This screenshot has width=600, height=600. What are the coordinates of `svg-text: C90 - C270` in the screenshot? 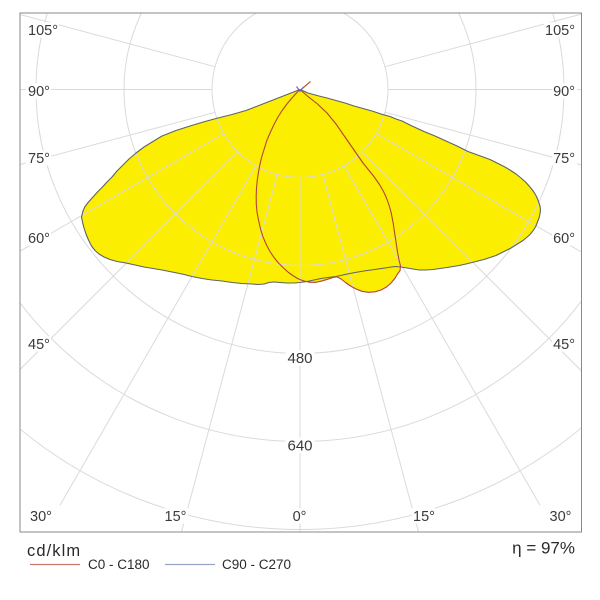 It's located at (256, 564).